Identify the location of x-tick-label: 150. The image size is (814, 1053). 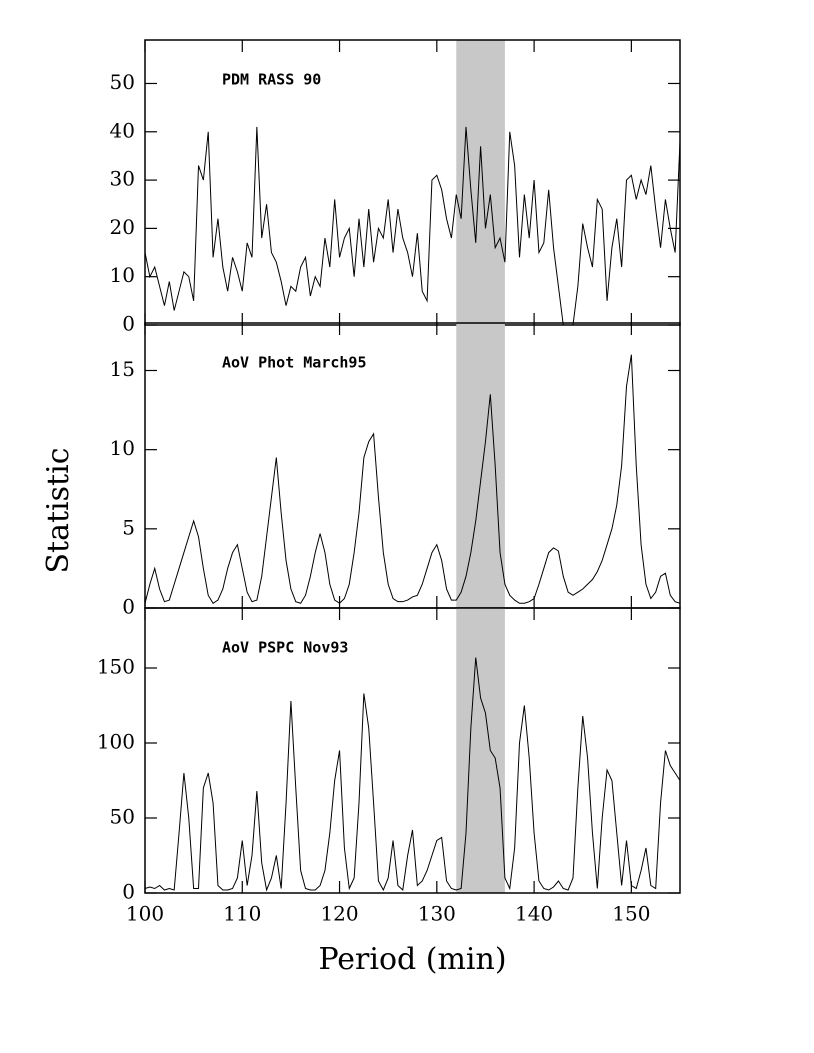
(631, 914).